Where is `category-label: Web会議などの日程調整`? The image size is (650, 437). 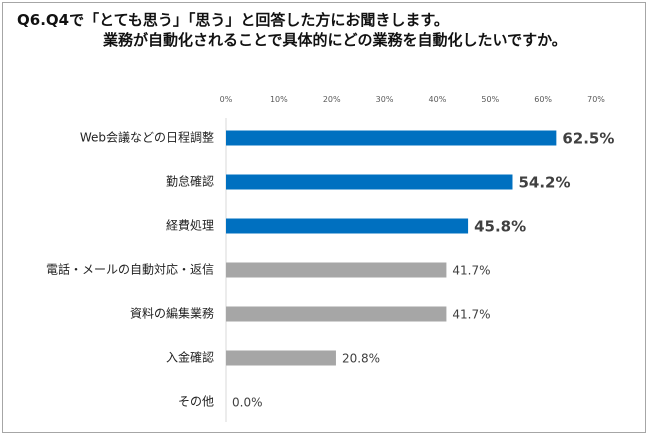 category-label: Web会議などの日程調整 is located at coordinates (147, 137).